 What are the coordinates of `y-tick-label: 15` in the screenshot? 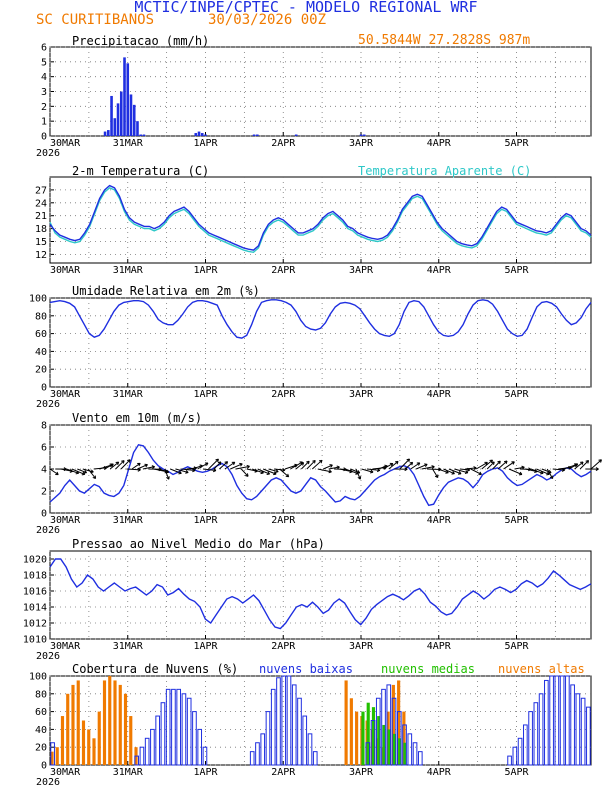 It's located at (41, 242).